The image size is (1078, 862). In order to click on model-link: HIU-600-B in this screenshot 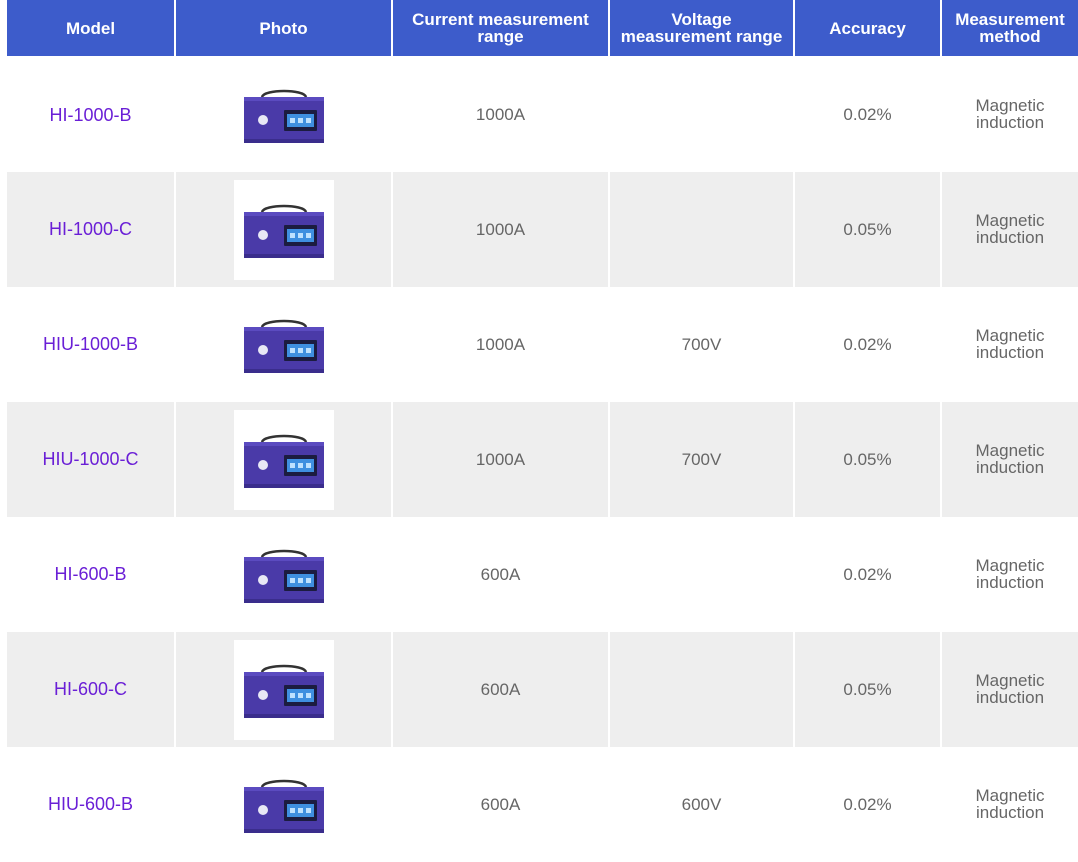, I will do `click(90, 804)`.